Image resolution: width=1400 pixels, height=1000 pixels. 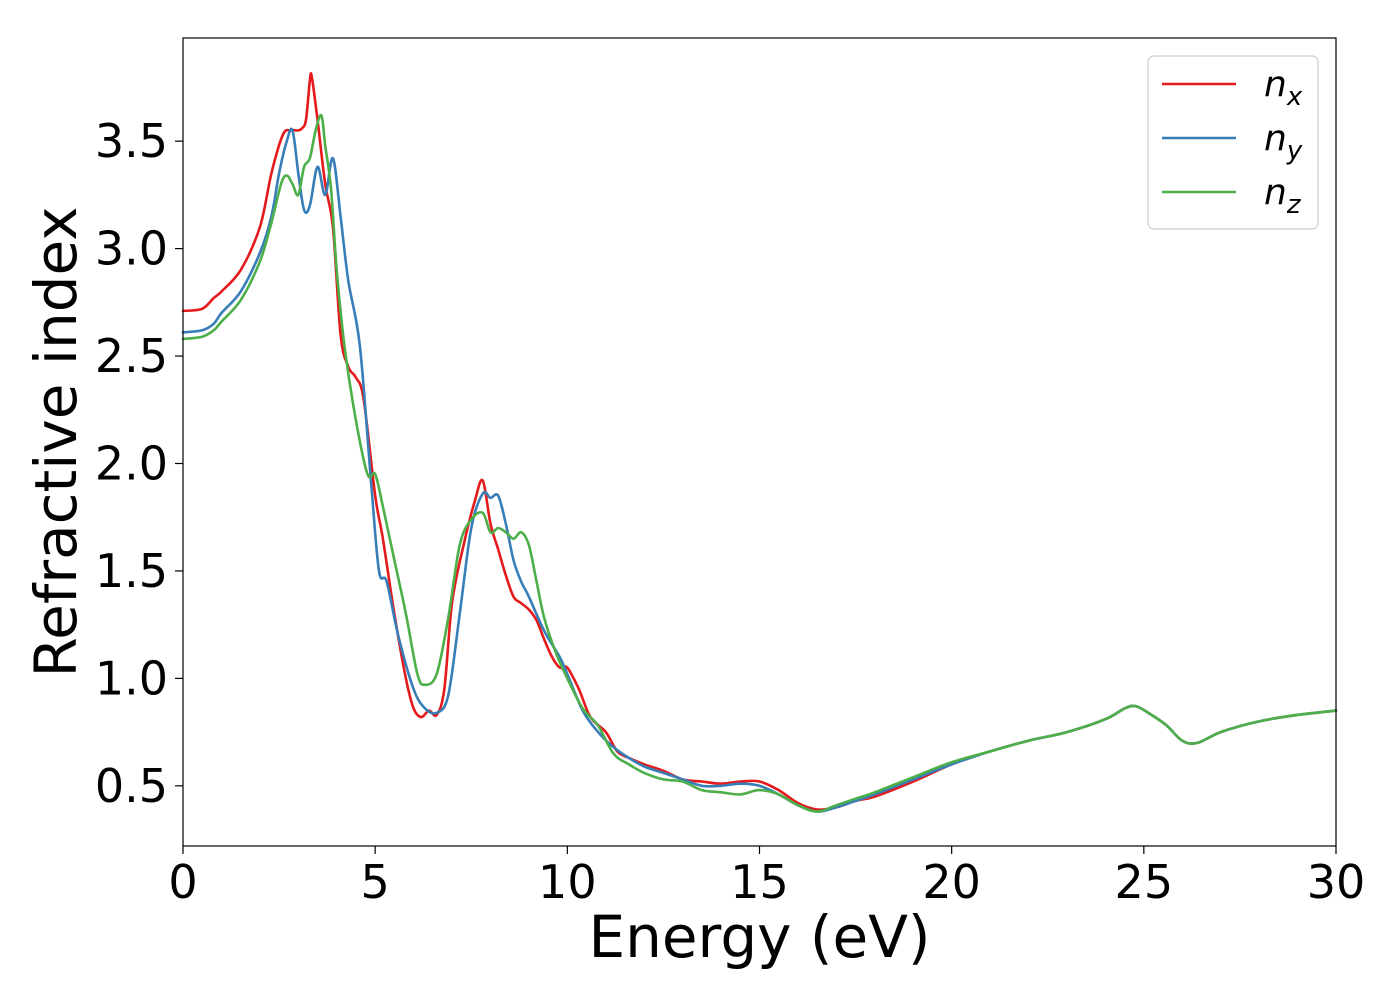 What do you see at coordinates (1144, 882) in the screenshot?
I see `x-tick-label: 25` at bounding box center [1144, 882].